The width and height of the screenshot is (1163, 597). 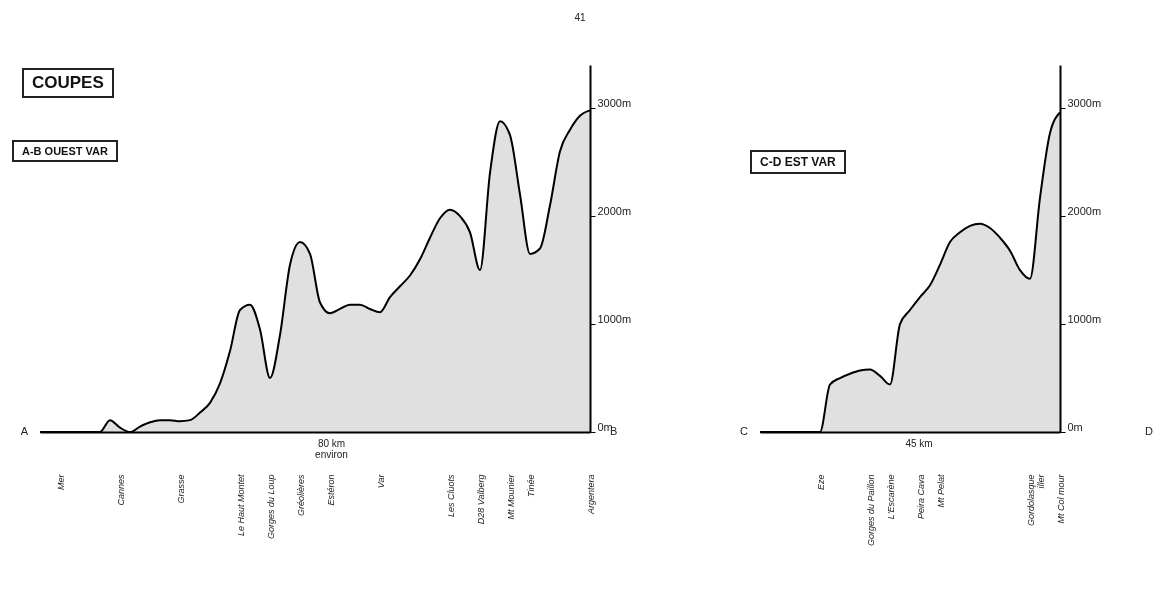 I want to click on x-tick-label: Peira Cava, so click(x=920, y=497).